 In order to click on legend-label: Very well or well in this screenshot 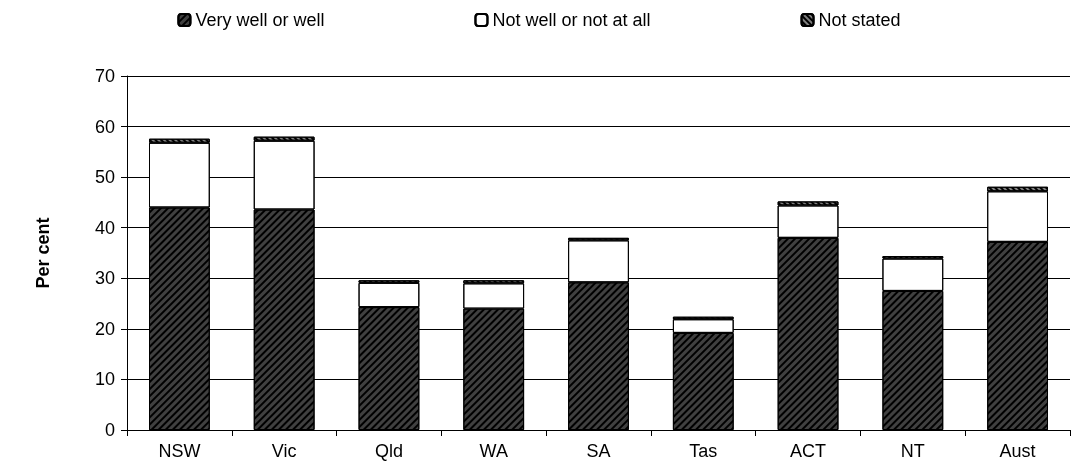, I will do `click(260, 20)`.